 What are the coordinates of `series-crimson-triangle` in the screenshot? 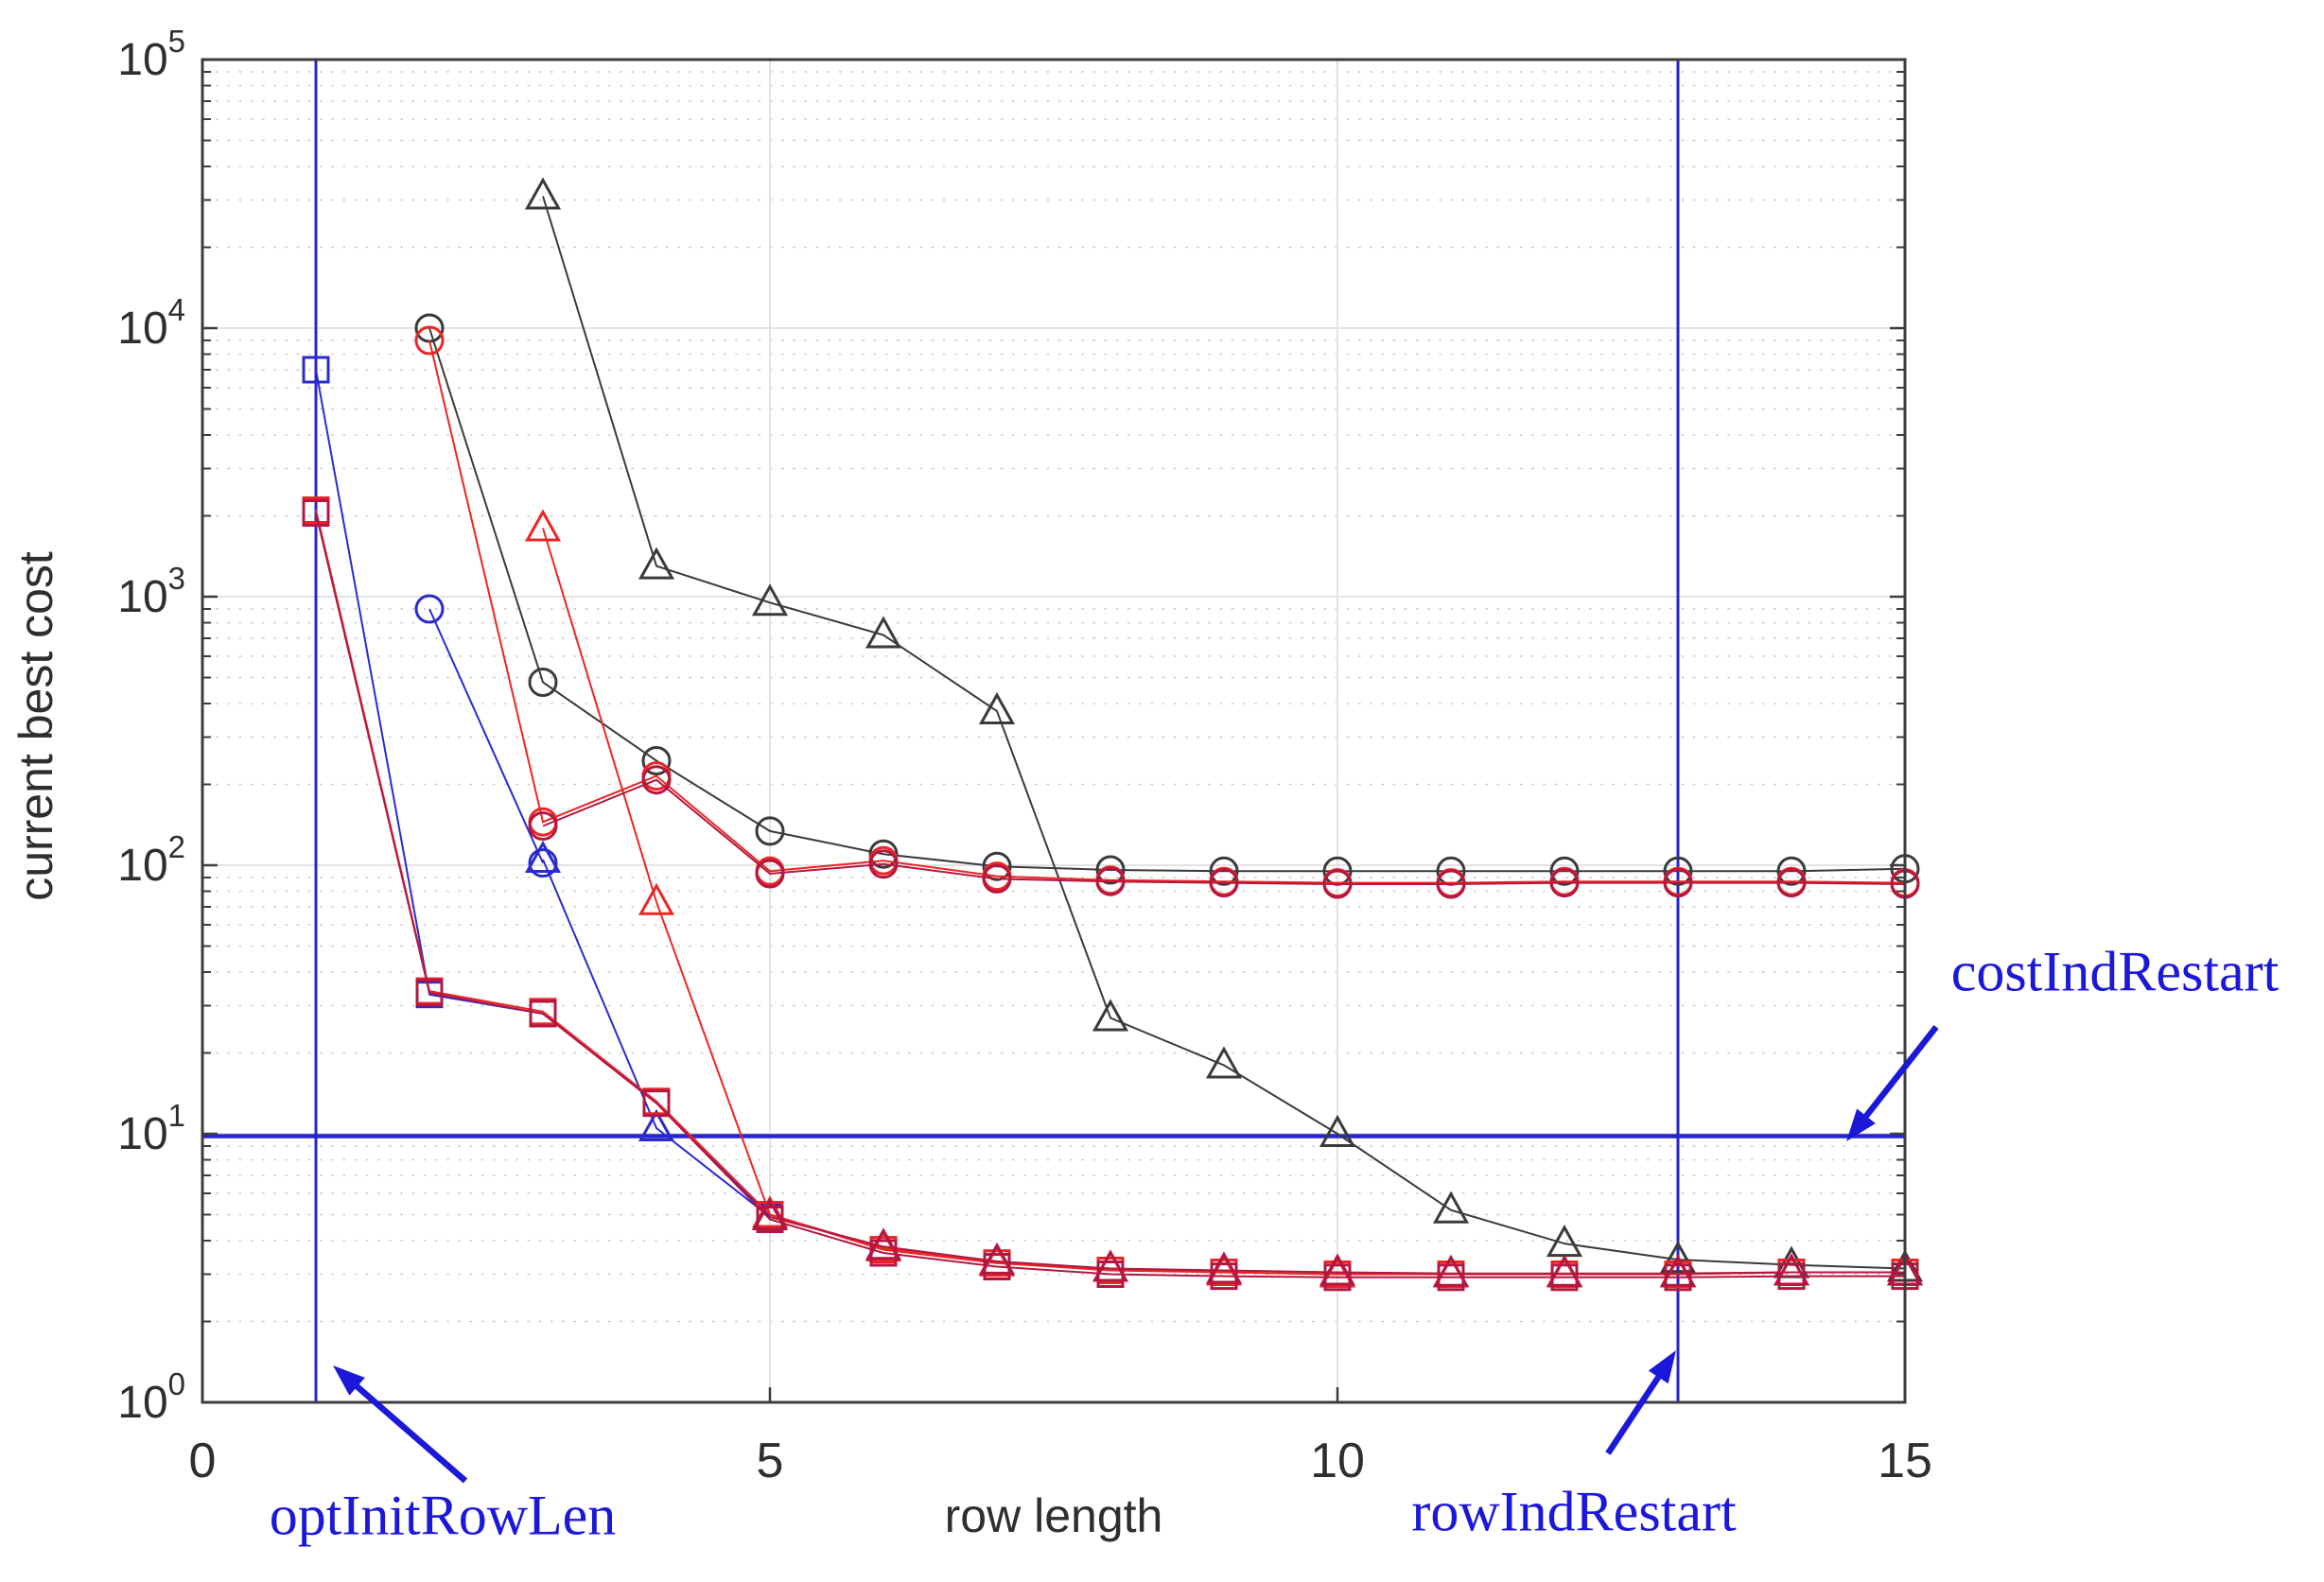 It's located at (1337, 1242).